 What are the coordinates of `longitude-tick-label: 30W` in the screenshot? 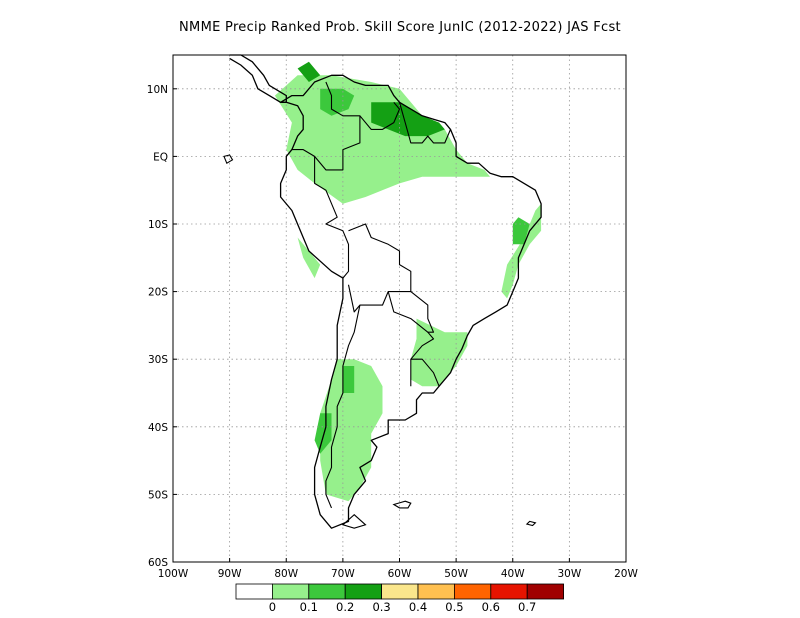 It's located at (570, 574).